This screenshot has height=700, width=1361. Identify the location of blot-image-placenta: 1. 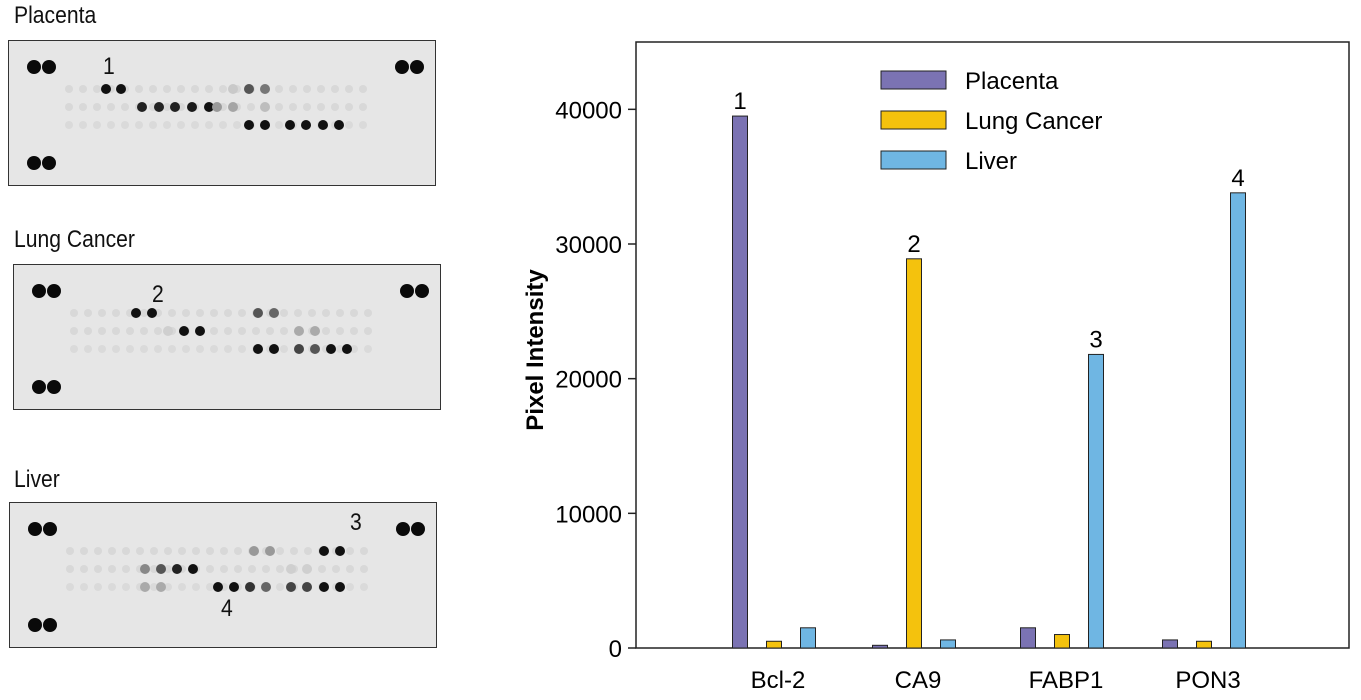
(222, 113).